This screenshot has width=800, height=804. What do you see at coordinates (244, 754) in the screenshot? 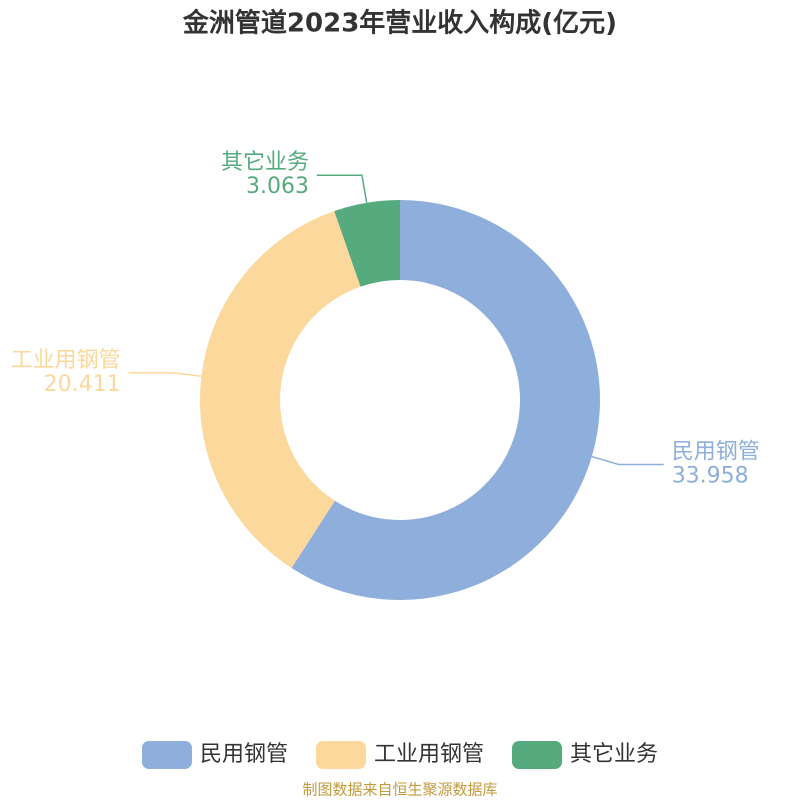
I see `legend-label: 民用钢管` at bounding box center [244, 754].